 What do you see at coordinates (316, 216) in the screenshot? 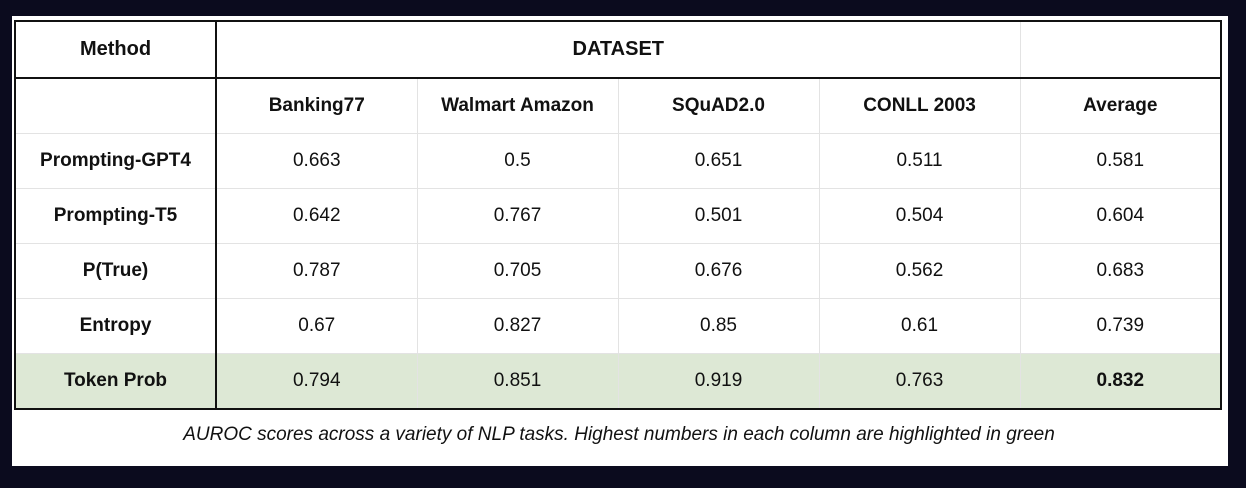
I see `score-cell: 0.642` at bounding box center [316, 216].